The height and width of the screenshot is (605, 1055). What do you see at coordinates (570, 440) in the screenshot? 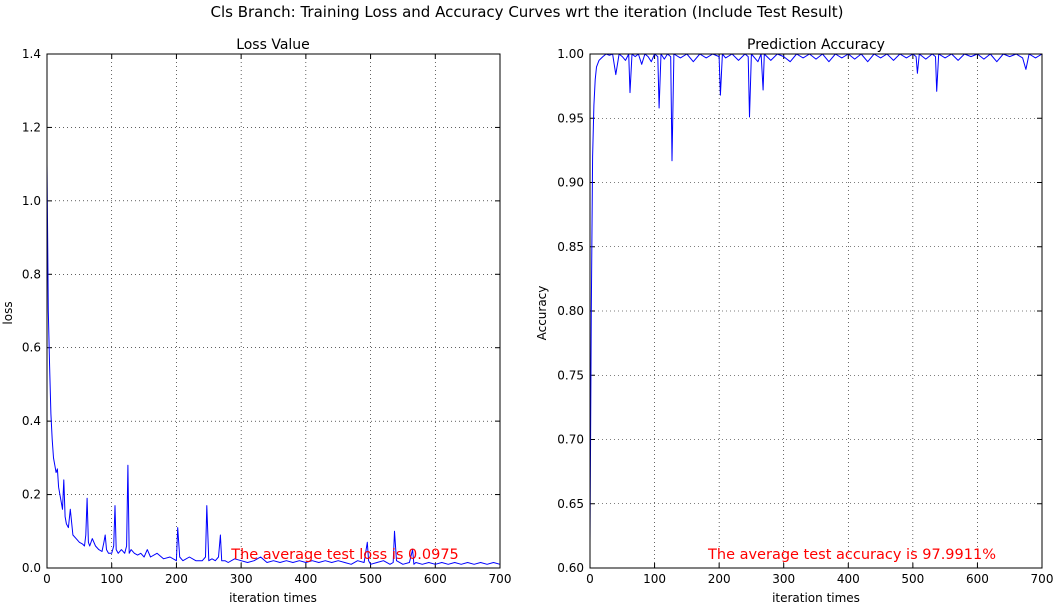
I see `accuracy-y-tick-label: 0.70` at bounding box center [570, 440].